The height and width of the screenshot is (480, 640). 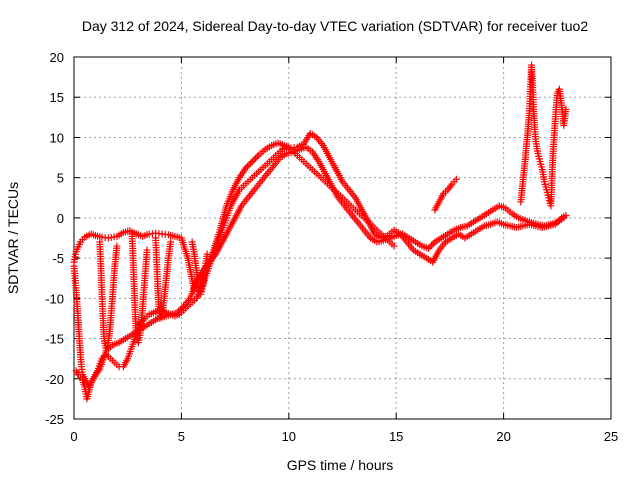 What do you see at coordinates (73, 436) in the screenshot?
I see `x-tick-label: 0` at bounding box center [73, 436].